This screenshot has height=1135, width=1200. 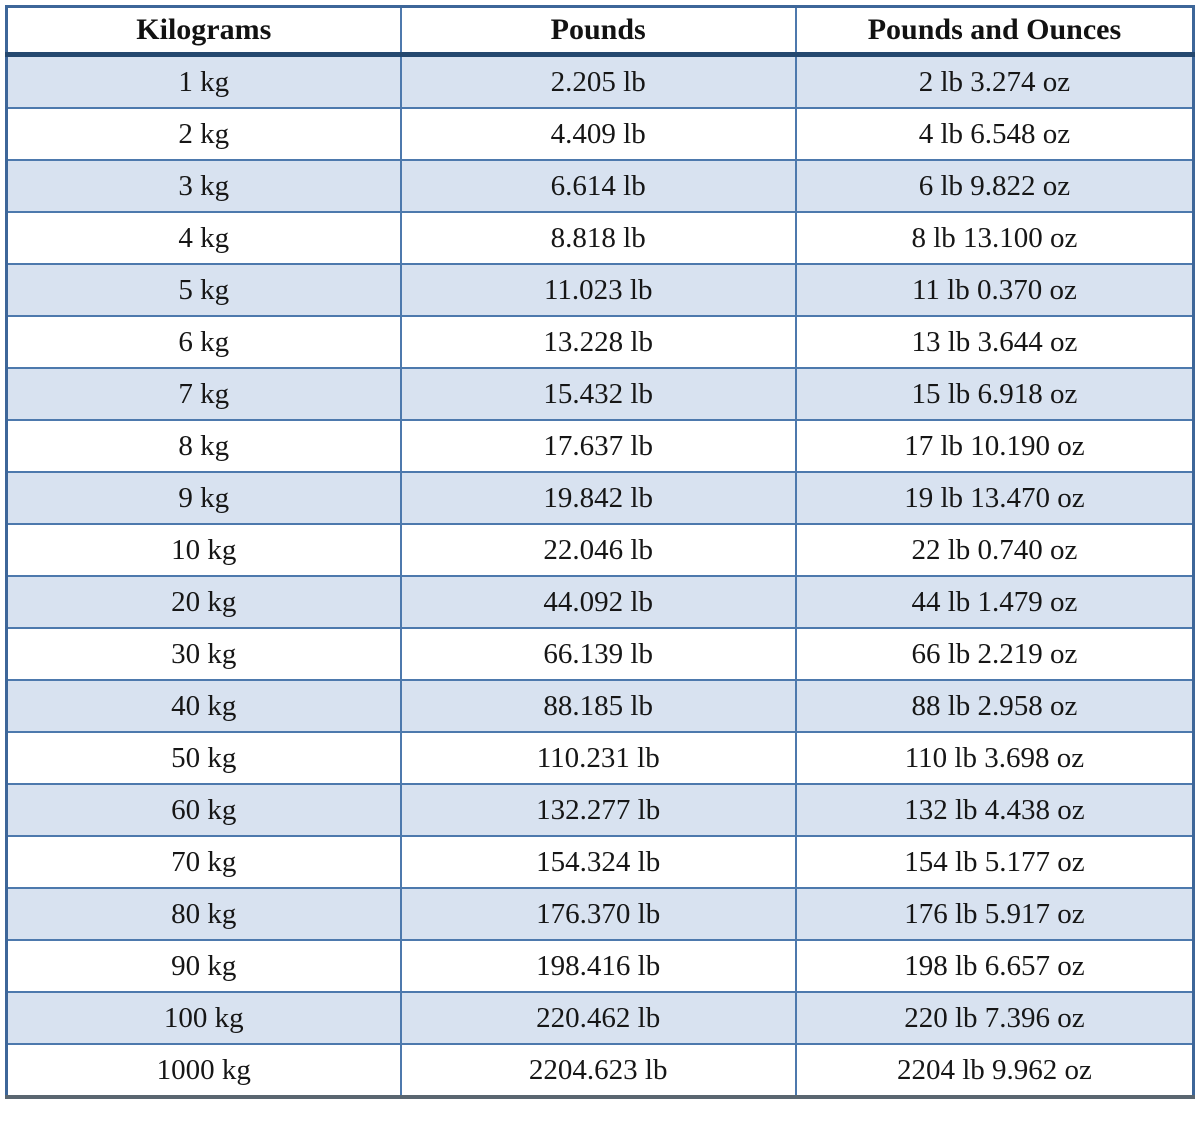 I want to click on pounds-and-ounces-cell: 2204 lb 9.962 oz, so click(x=994, y=1070).